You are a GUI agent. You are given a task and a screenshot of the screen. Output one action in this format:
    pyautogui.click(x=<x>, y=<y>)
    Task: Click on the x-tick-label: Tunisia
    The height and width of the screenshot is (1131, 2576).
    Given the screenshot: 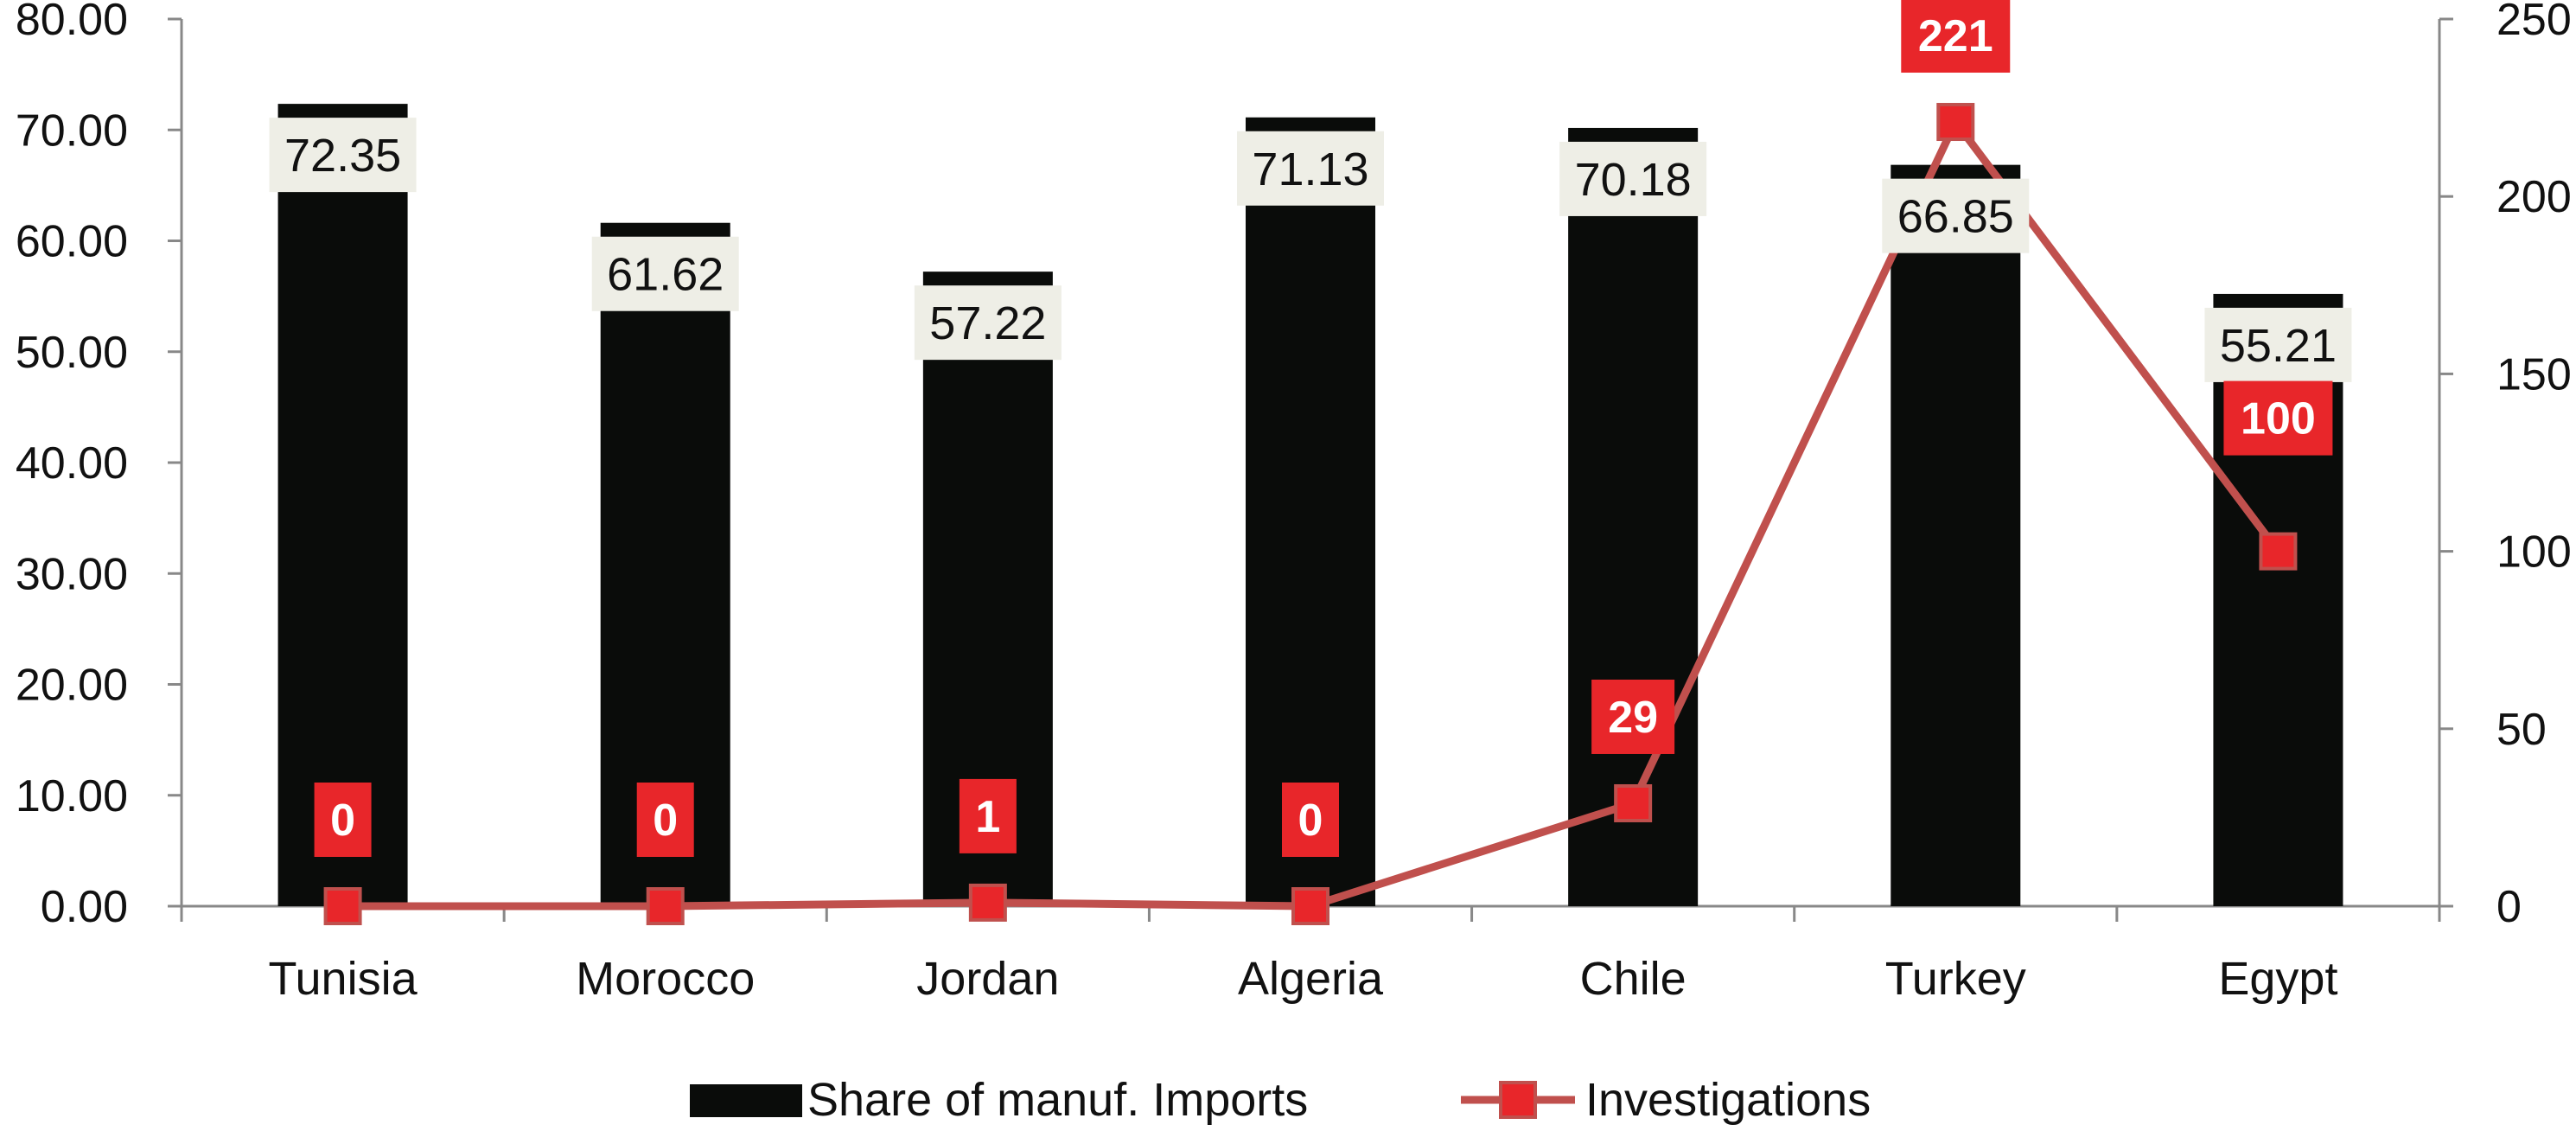 What is the action you would take?
    pyautogui.click(x=343, y=979)
    